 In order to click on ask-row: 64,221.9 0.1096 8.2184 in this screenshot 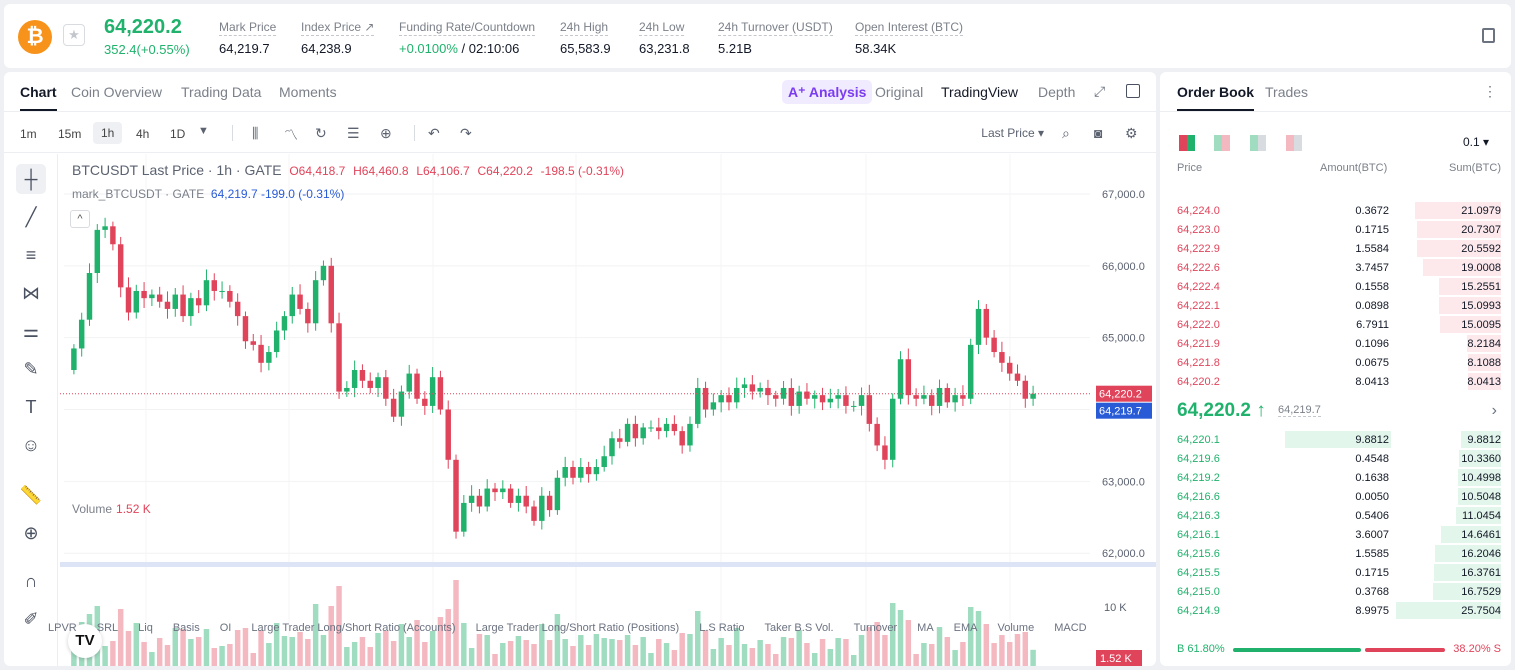, I will do `click(1335, 343)`.